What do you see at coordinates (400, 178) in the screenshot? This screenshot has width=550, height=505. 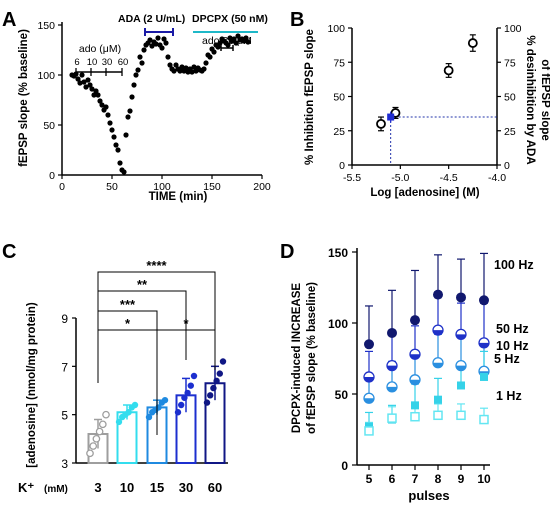 I see `b-x-tick-label: -5.0` at bounding box center [400, 178].